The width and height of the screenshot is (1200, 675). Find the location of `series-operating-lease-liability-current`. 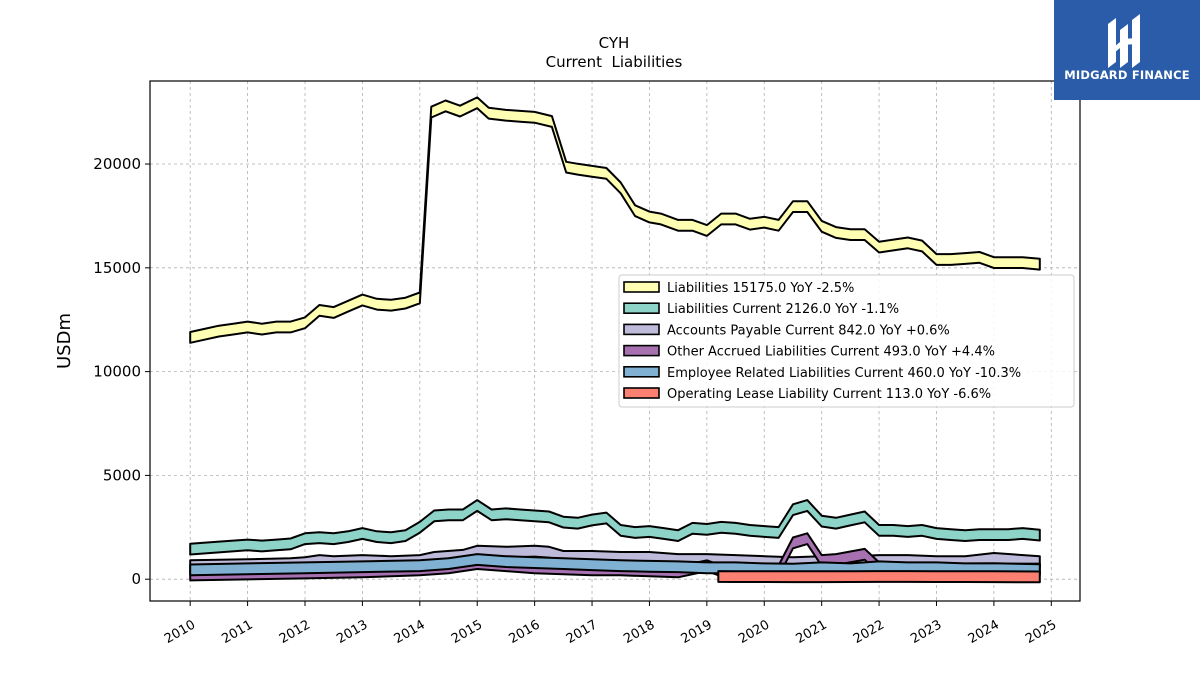

series-operating-lease-liability-current is located at coordinates (879, 577).